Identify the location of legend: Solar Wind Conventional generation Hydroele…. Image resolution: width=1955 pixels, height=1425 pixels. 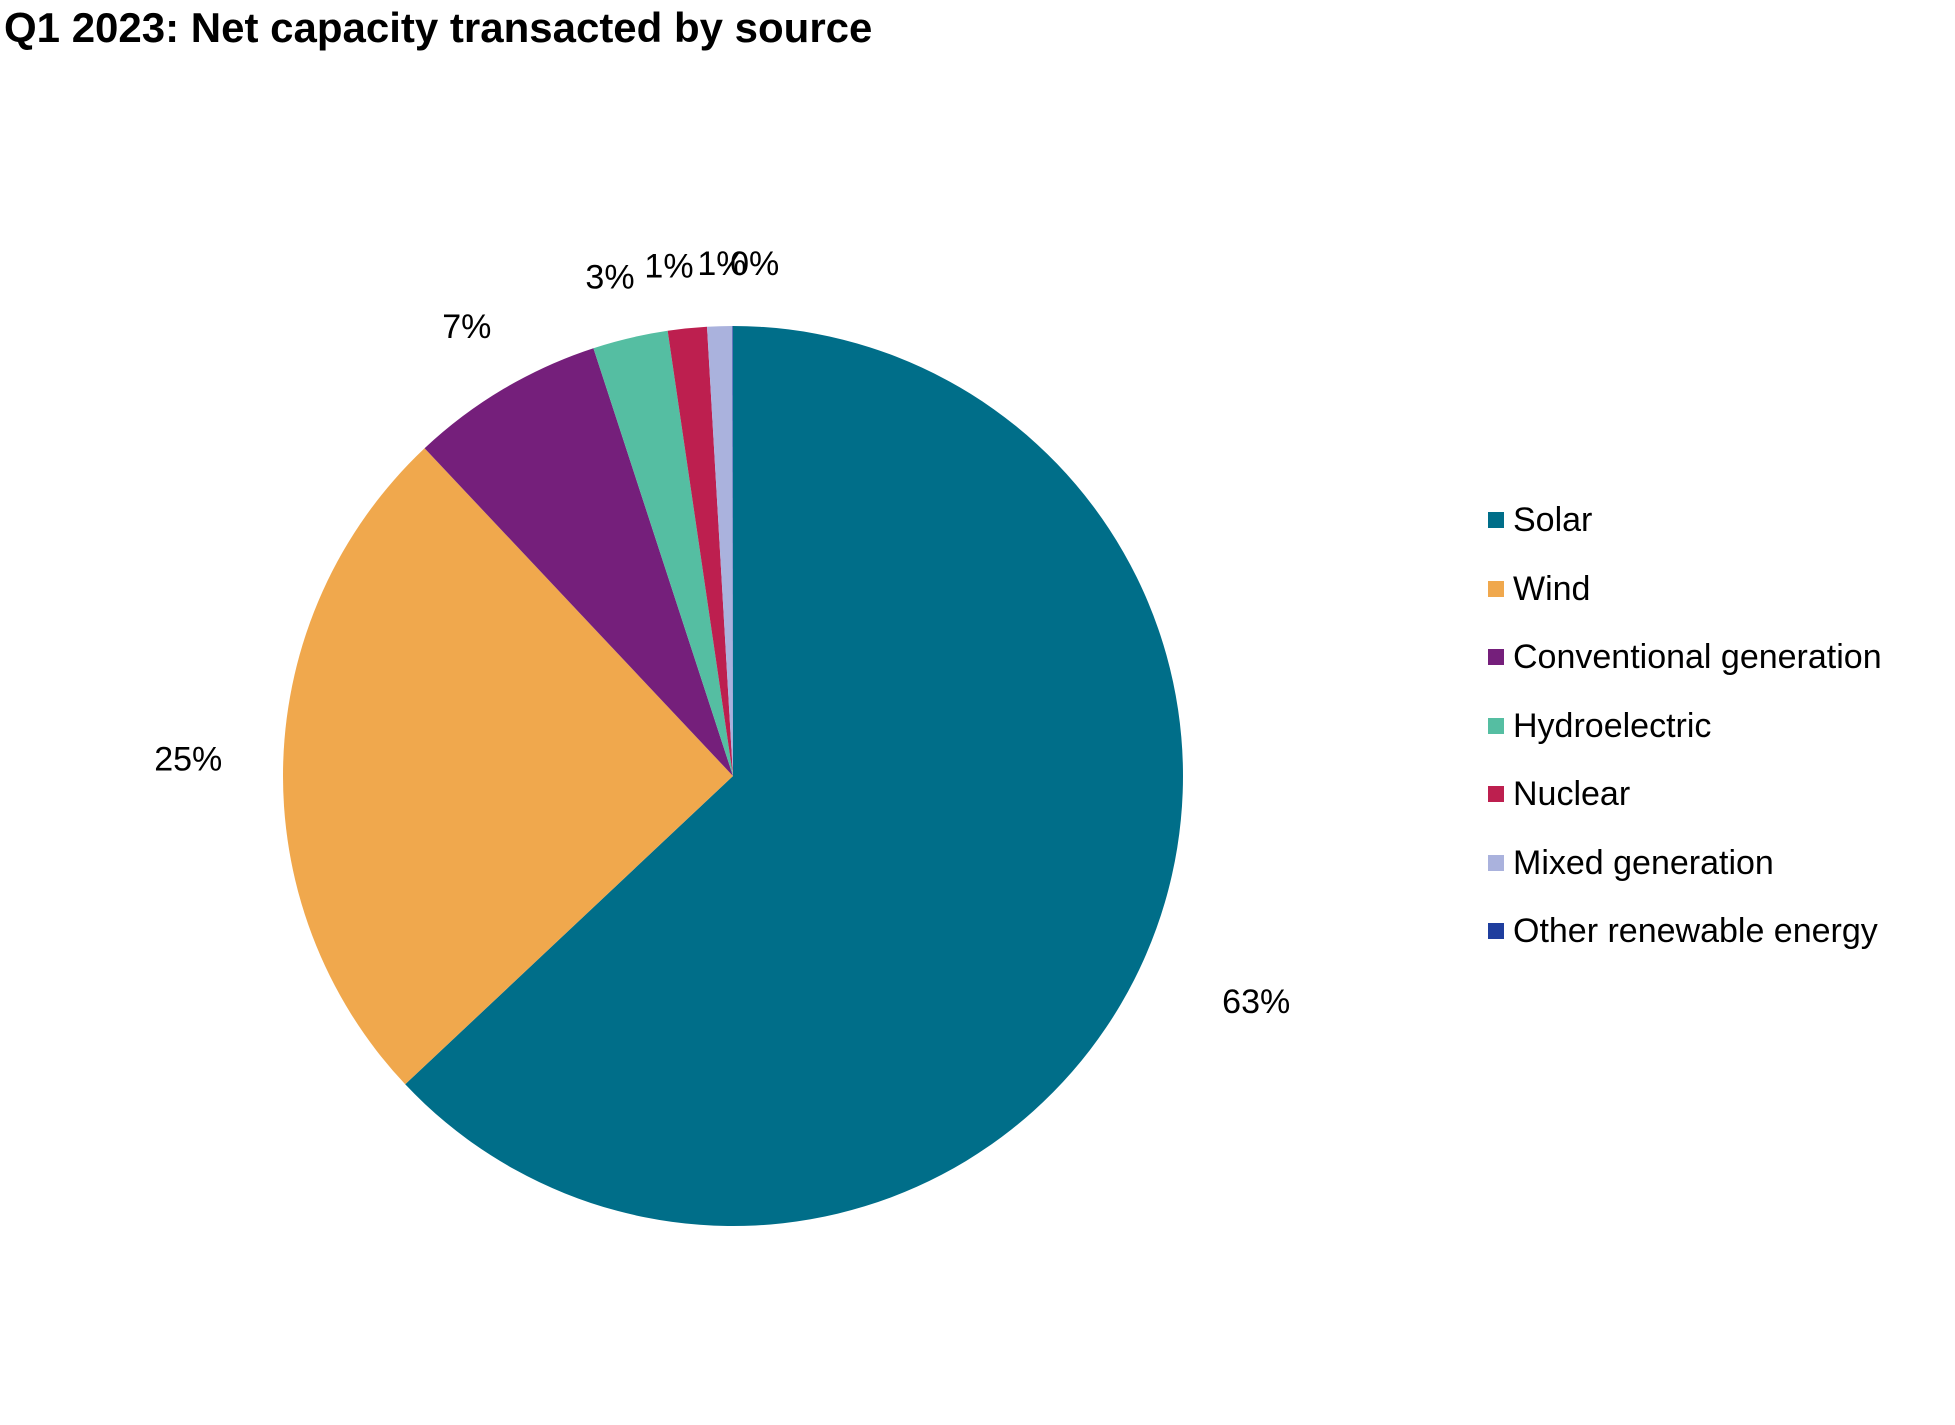
(1685, 726).